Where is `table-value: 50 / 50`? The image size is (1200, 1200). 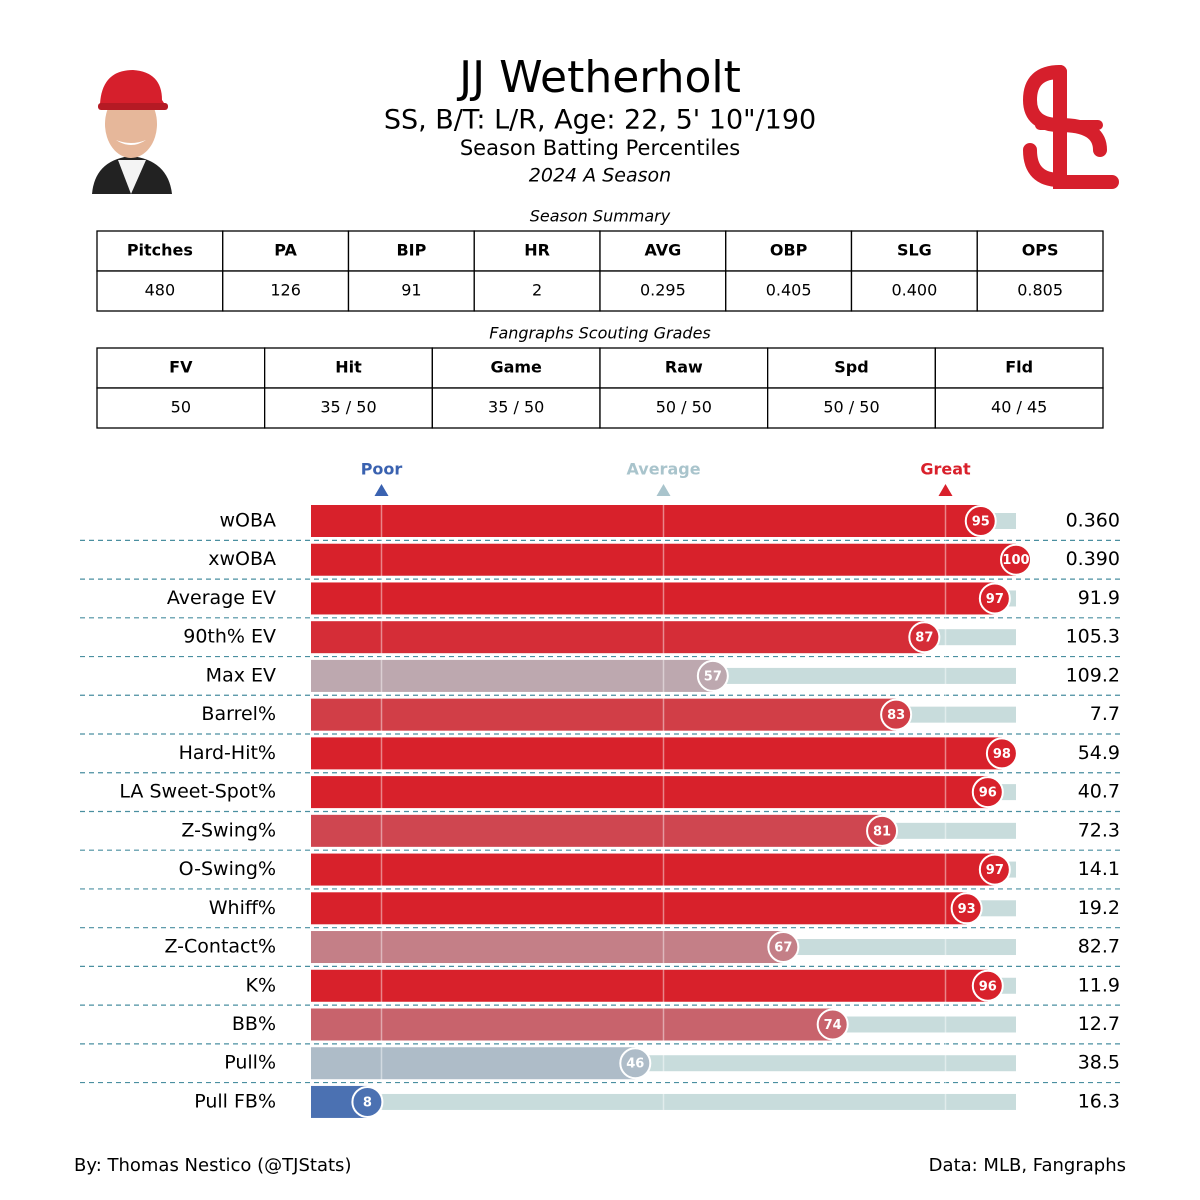
table-value: 50 / 50 is located at coordinates (851, 407).